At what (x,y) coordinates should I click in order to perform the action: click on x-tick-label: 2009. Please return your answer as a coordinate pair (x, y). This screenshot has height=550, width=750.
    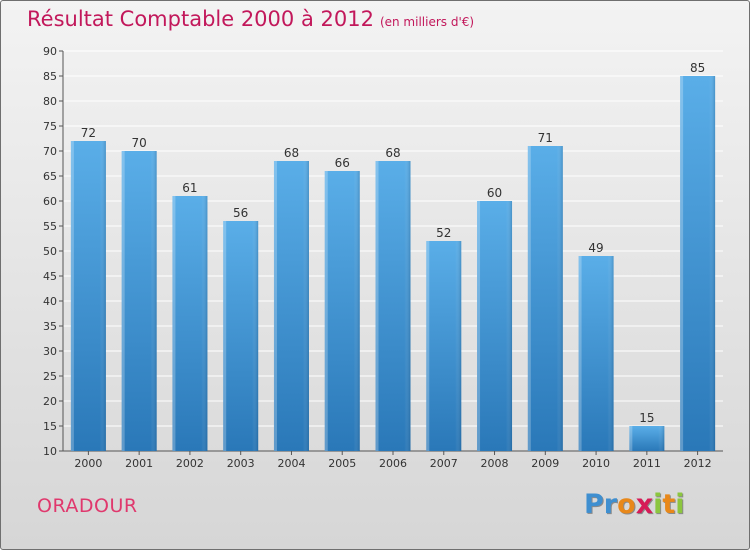
    Looking at the image, I should click on (545, 463).